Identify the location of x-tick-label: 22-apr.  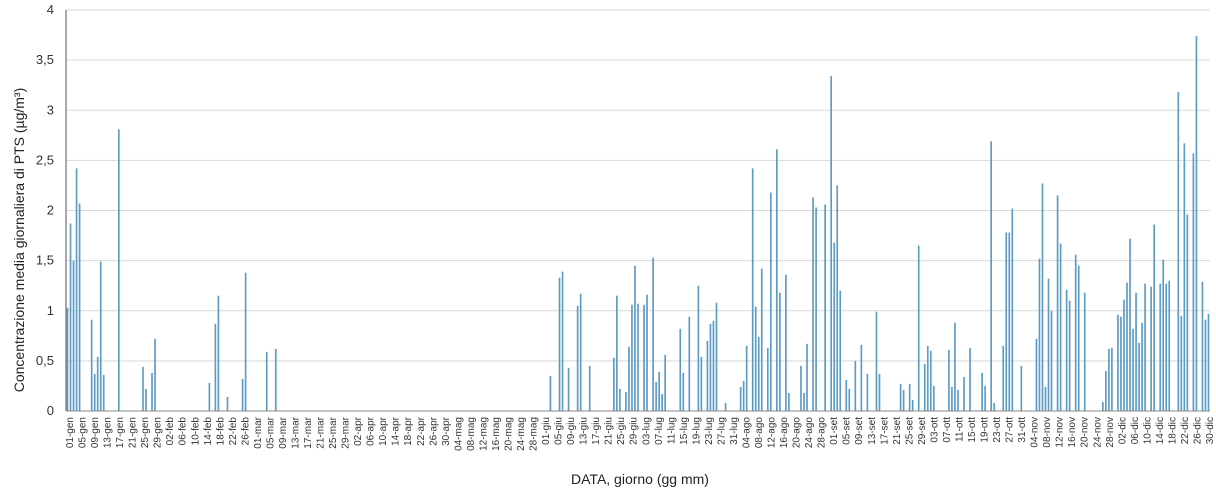
(421, 431).